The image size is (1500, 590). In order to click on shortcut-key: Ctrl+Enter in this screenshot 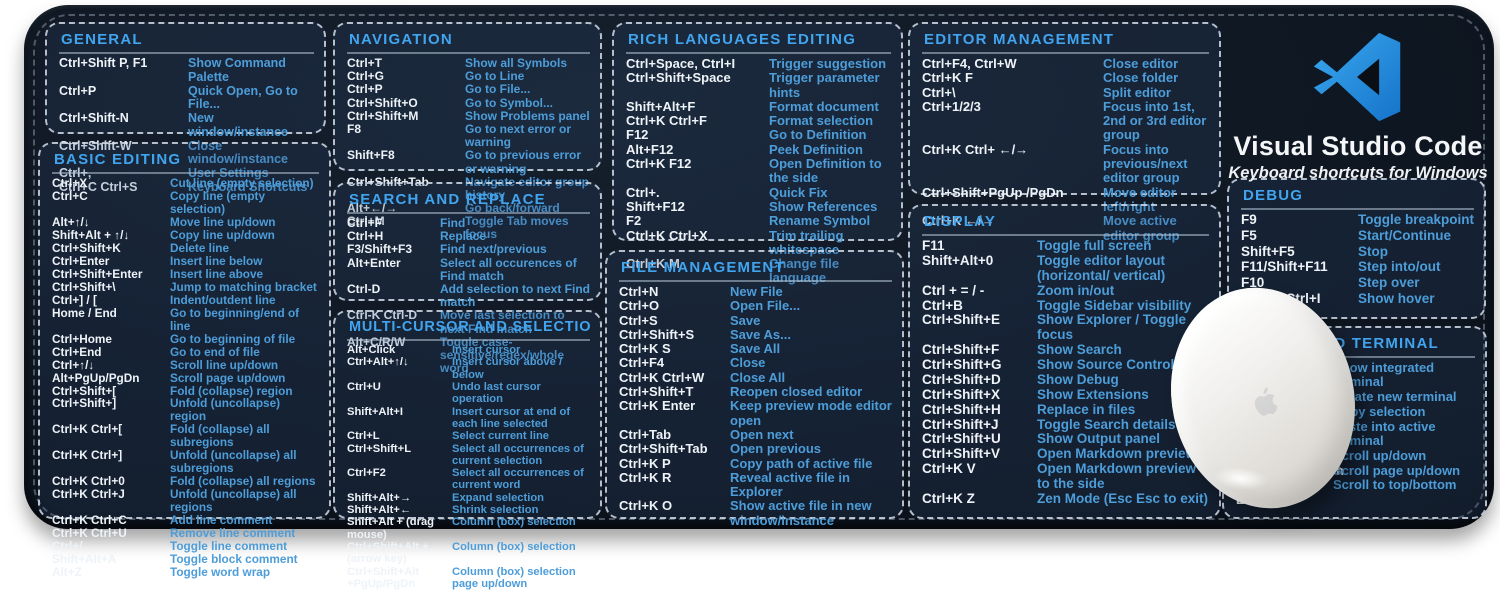, I will do `click(81, 260)`.